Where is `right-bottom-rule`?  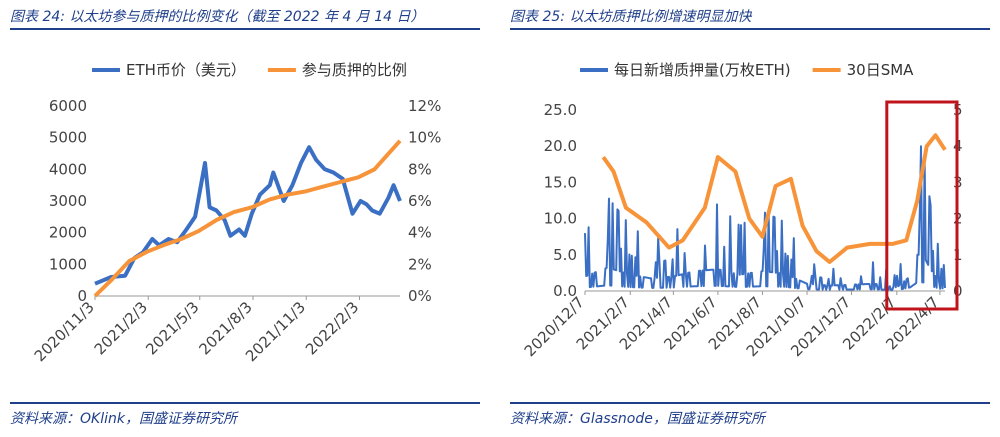
right-bottom-rule is located at coordinates (750, 403).